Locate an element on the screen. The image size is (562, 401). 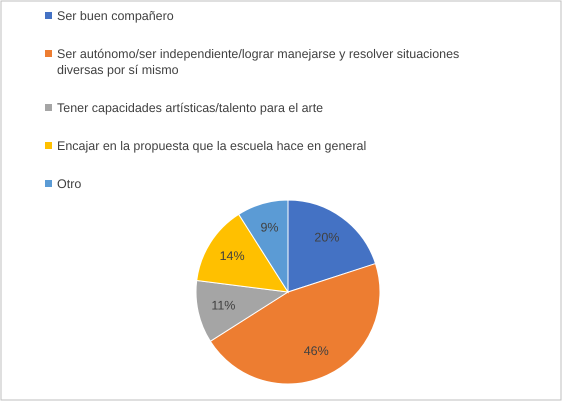
legend-label: Ser buen compañero is located at coordinates (115, 16).